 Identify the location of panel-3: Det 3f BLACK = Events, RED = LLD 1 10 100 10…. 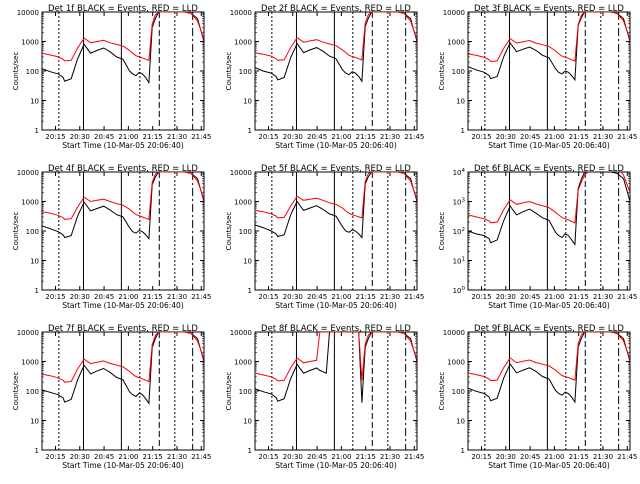
(537, 77).